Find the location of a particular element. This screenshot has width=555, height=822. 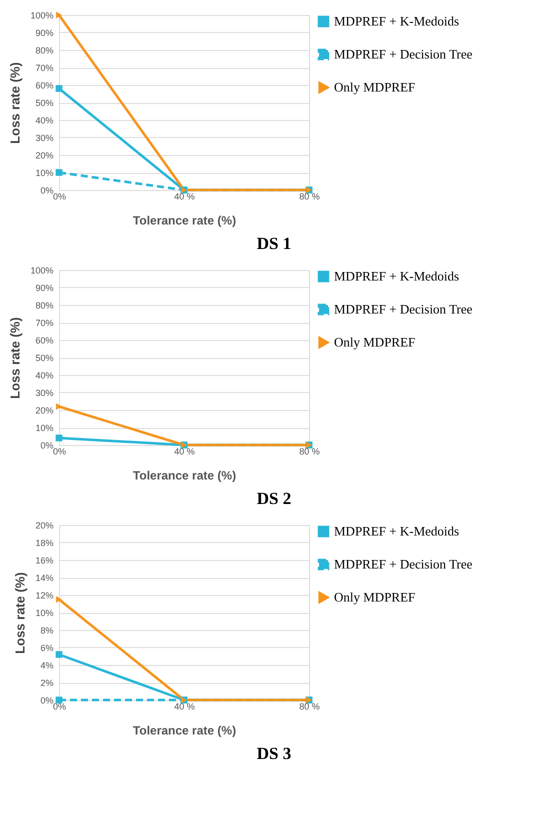

y-tick-label: 14% is located at coordinates (44, 578).